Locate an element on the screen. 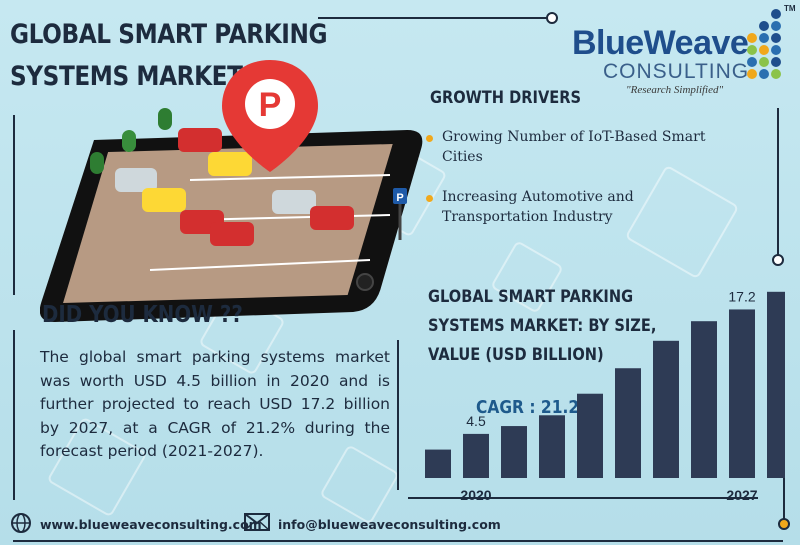  chart-title-line: VALUE (USD BILLION) is located at coordinates (516, 355).